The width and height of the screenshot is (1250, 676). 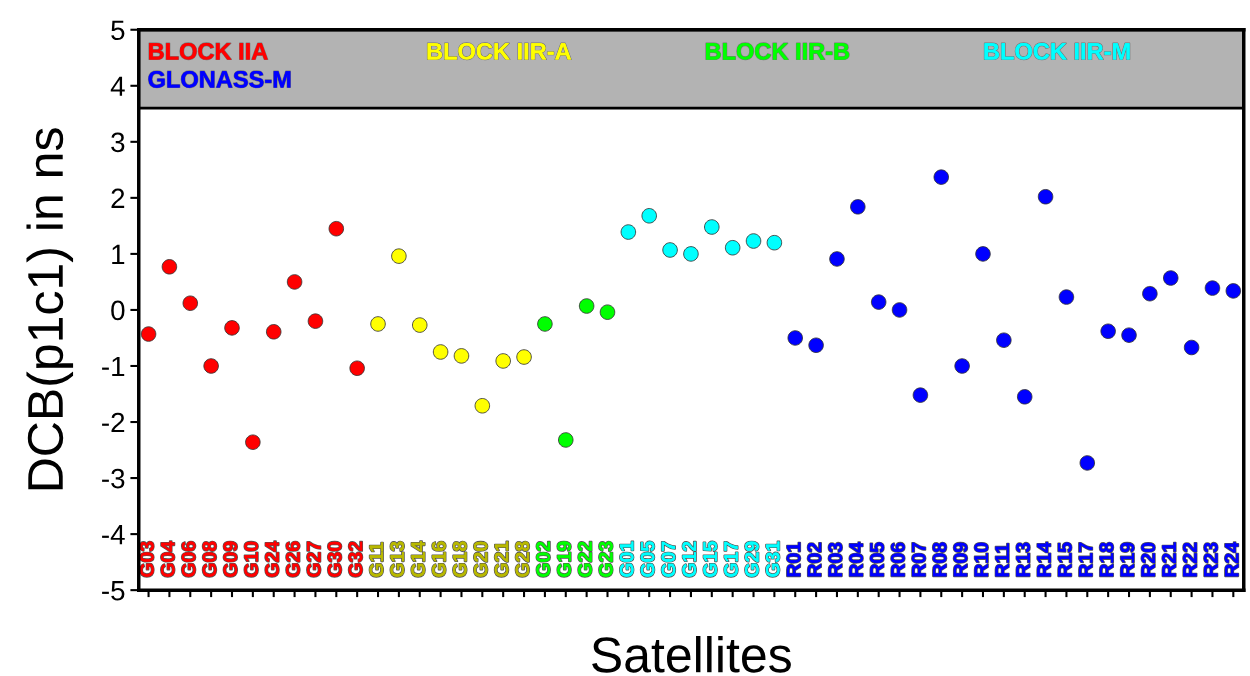 I want to click on x-tick-label: R23, so click(x=1210, y=559).